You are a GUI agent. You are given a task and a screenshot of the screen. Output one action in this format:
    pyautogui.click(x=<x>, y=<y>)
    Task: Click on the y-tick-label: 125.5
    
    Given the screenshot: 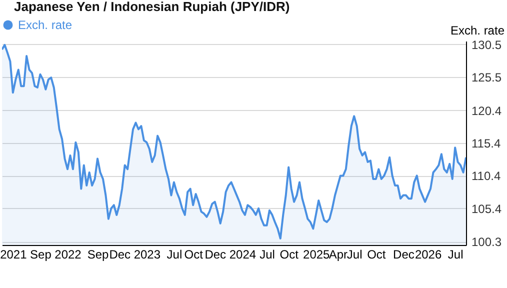 What is the action you would take?
    pyautogui.click(x=487, y=77)
    